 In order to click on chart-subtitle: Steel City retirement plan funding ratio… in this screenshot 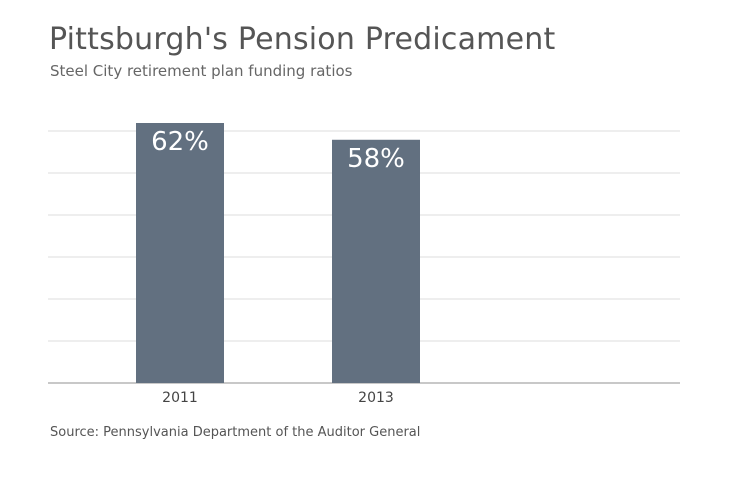, I will do `click(201, 71)`.